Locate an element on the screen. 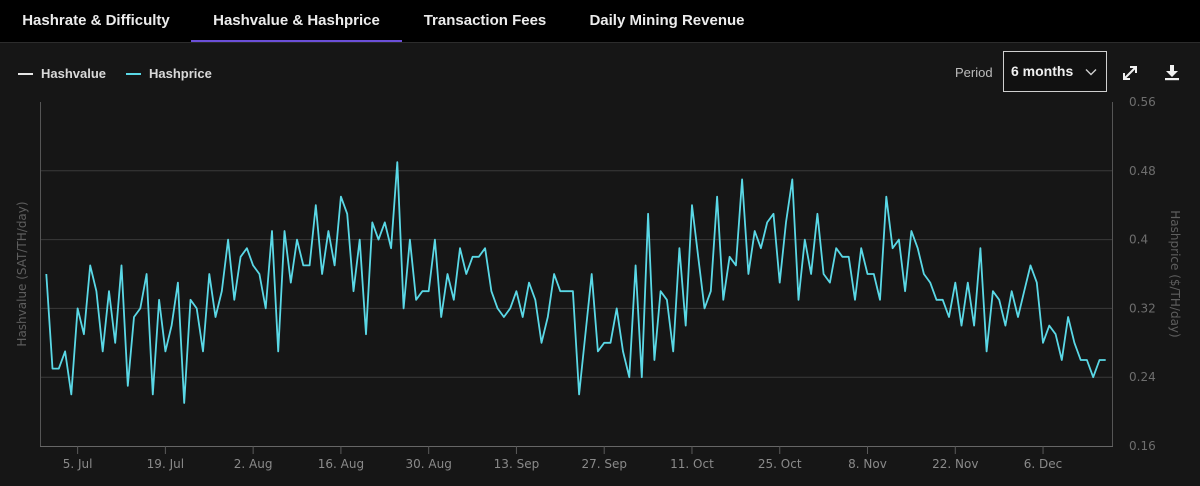  x-tick-label: 5. Jul is located at coordinates (78, 464).